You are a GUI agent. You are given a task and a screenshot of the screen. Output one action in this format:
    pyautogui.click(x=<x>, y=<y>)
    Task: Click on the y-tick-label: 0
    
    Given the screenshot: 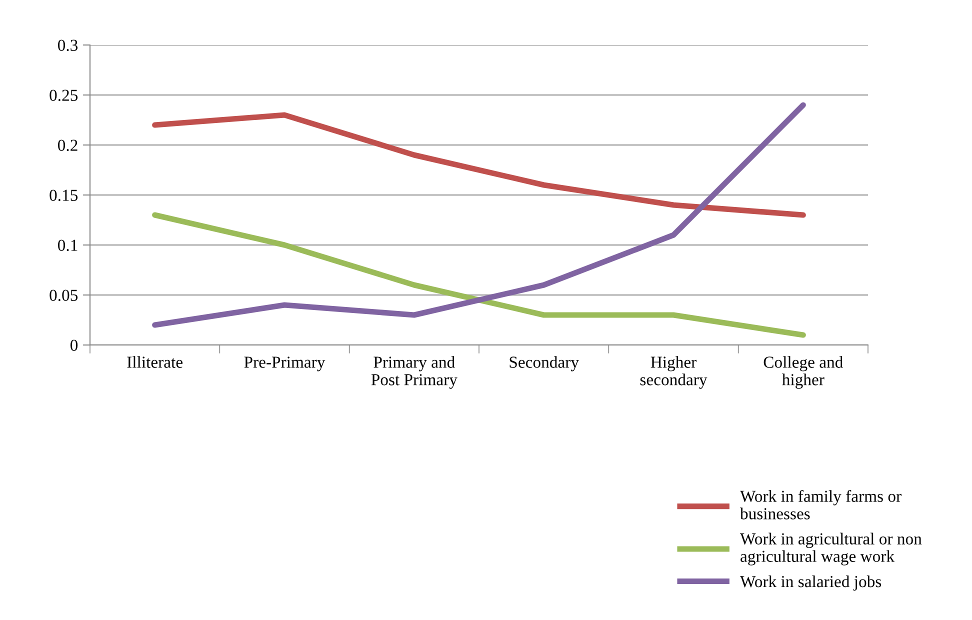 What is the action you would take?
    pyautogui.click(x=74, y=345)
    